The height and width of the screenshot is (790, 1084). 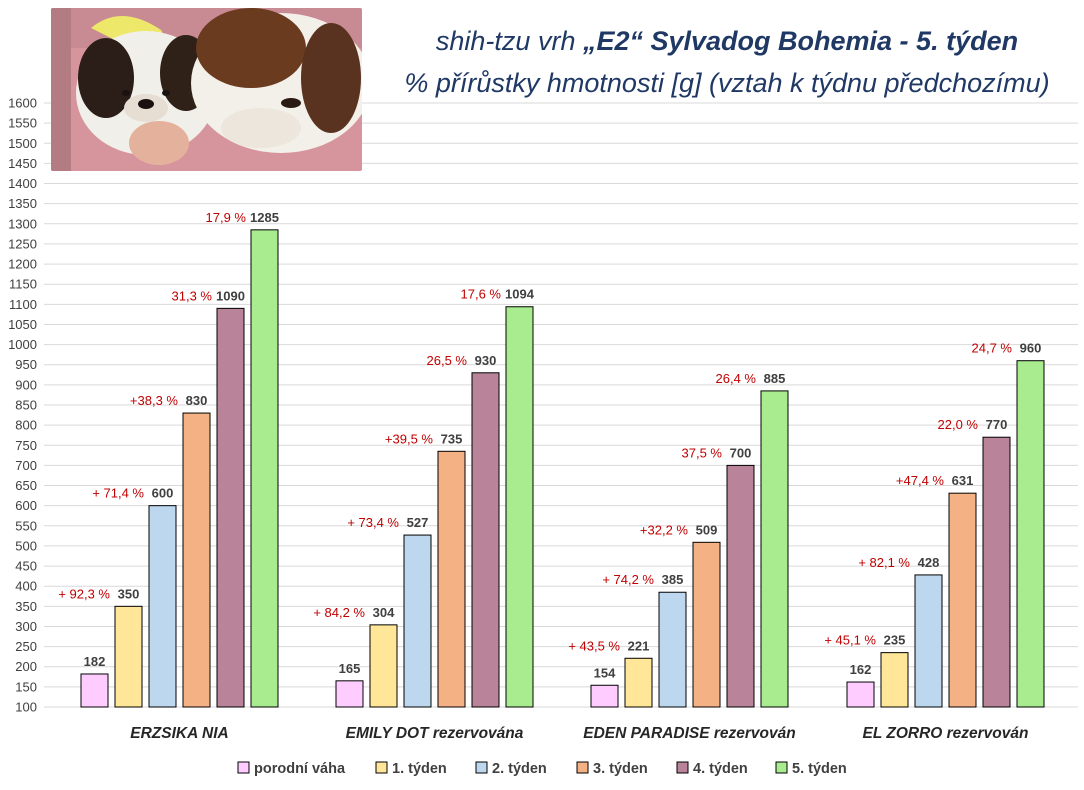 I want to click on y-tick-label: 150, so click(x=26, y=686).